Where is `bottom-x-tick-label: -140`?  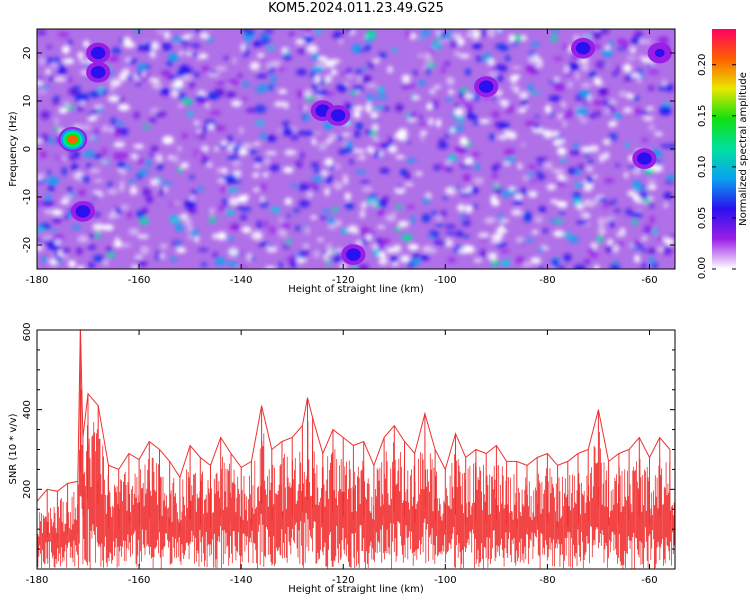
bottom-x-tick-label: -140 is located at coordinates (241, 580).